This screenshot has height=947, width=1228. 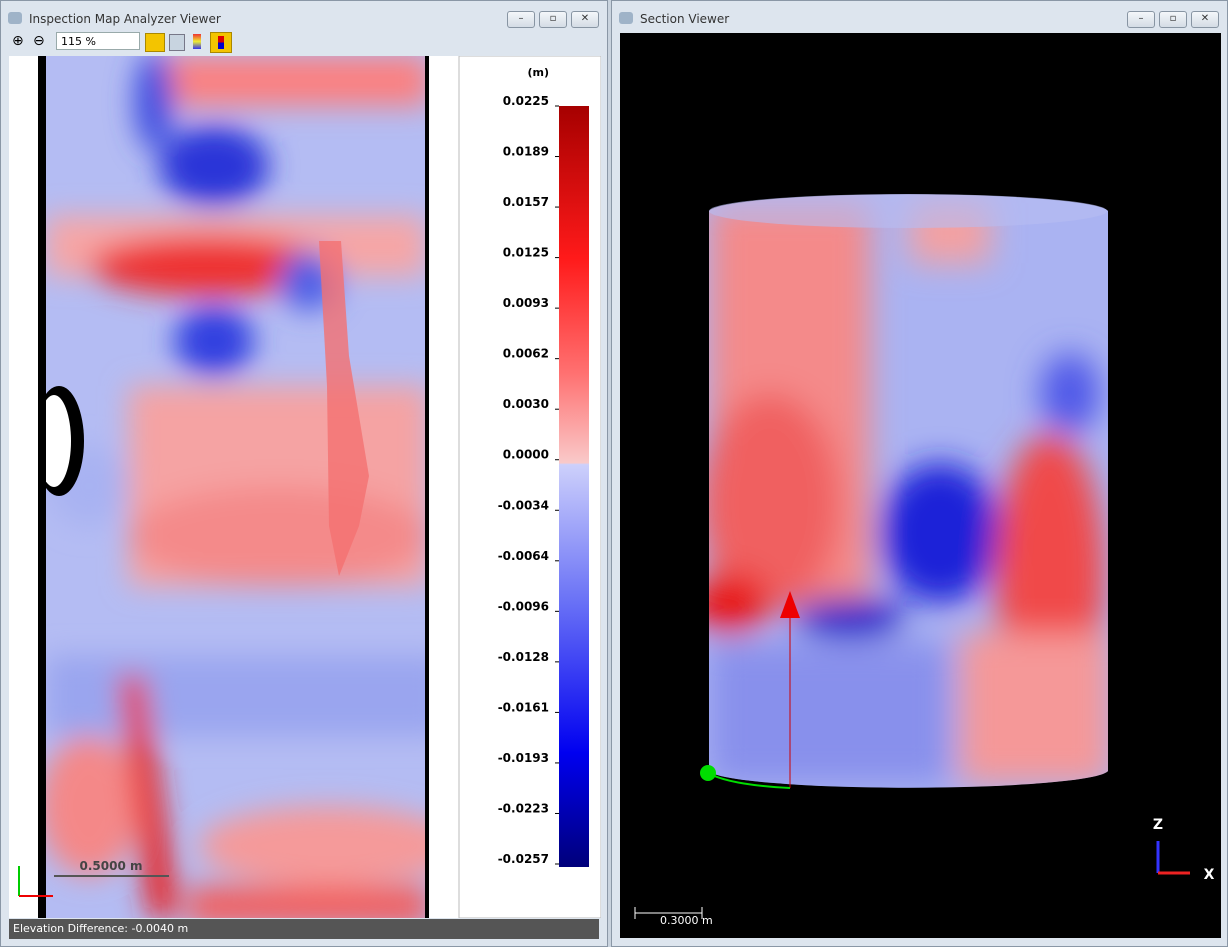 I want to click on colorbar-tick-label: -0.0193, so click(x=523, y=758).